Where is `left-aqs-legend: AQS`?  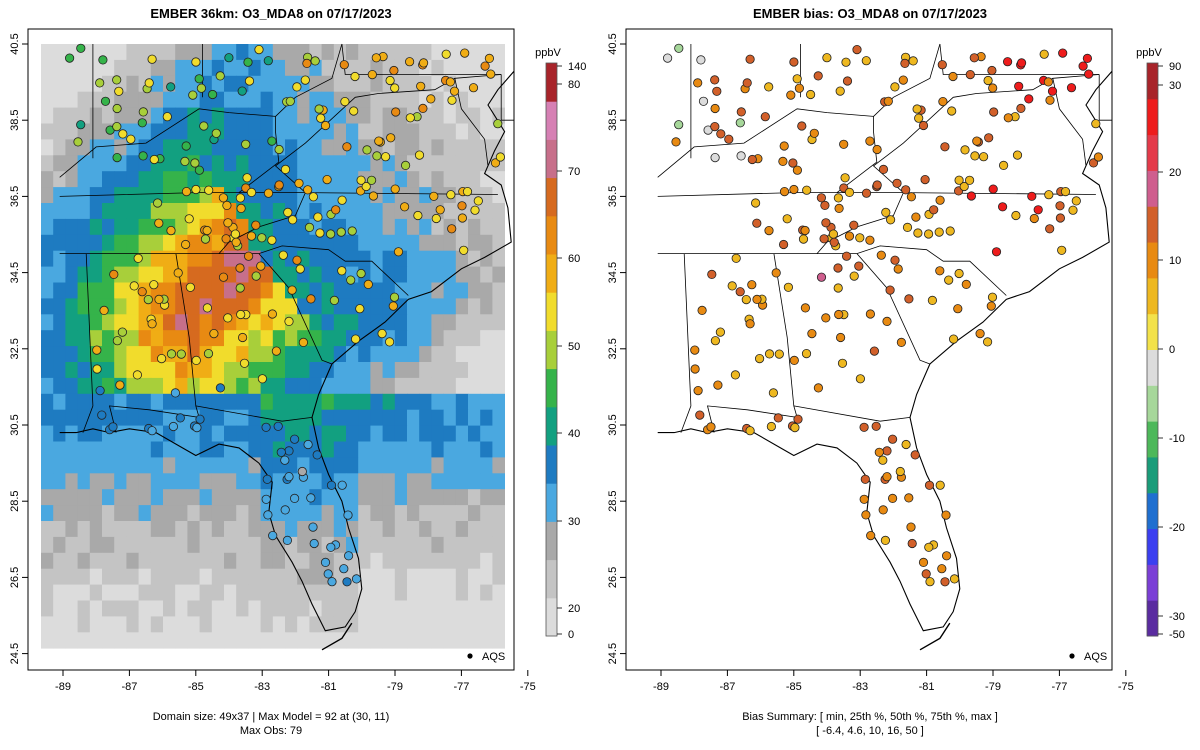
left-aqs-legend: AQS is located at coordinates (486, 657).